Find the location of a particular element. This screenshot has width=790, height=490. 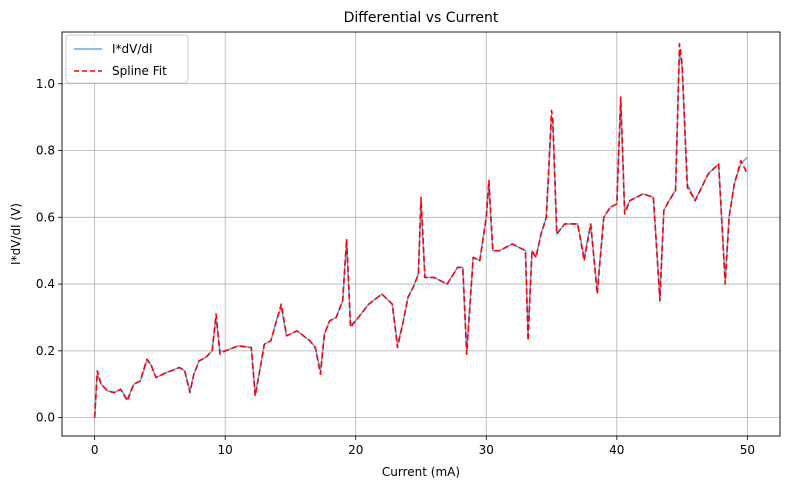

y-axis-label: I*dV/dI (V) is located at coordinates (16, 234).